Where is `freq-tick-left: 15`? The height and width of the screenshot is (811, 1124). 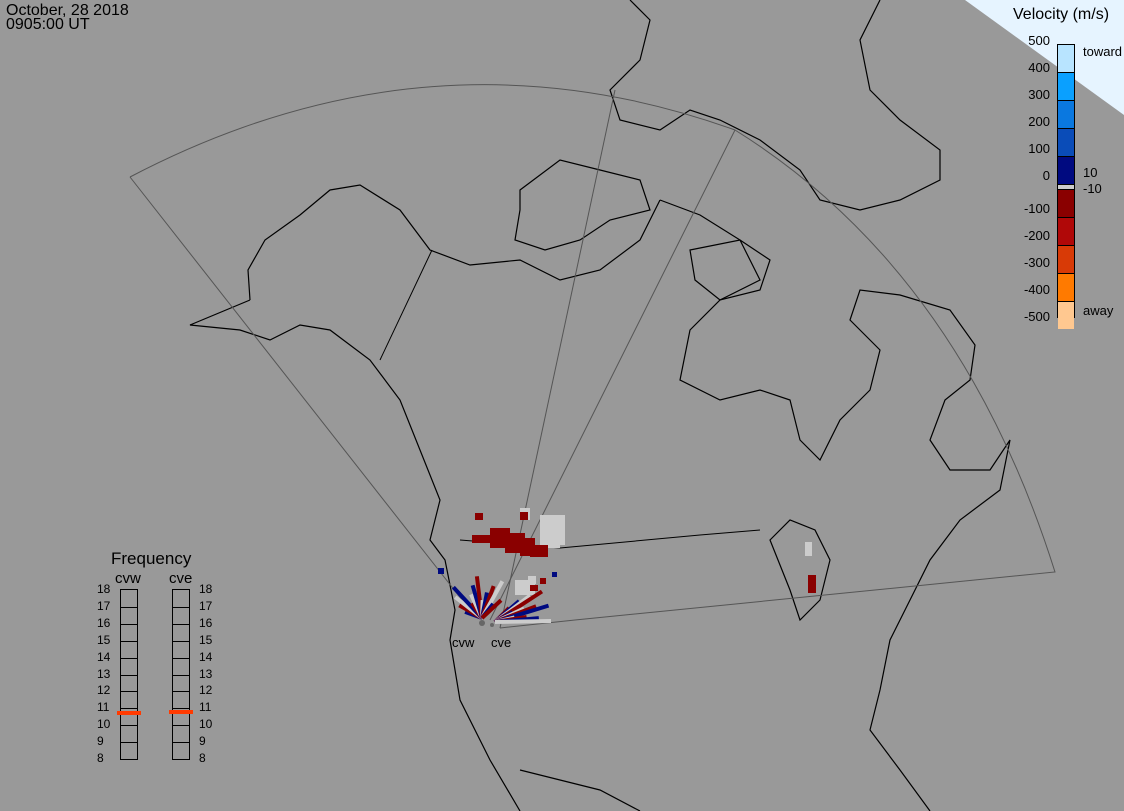
freq-tick-left: 15 is located at coordinates (104, 639).